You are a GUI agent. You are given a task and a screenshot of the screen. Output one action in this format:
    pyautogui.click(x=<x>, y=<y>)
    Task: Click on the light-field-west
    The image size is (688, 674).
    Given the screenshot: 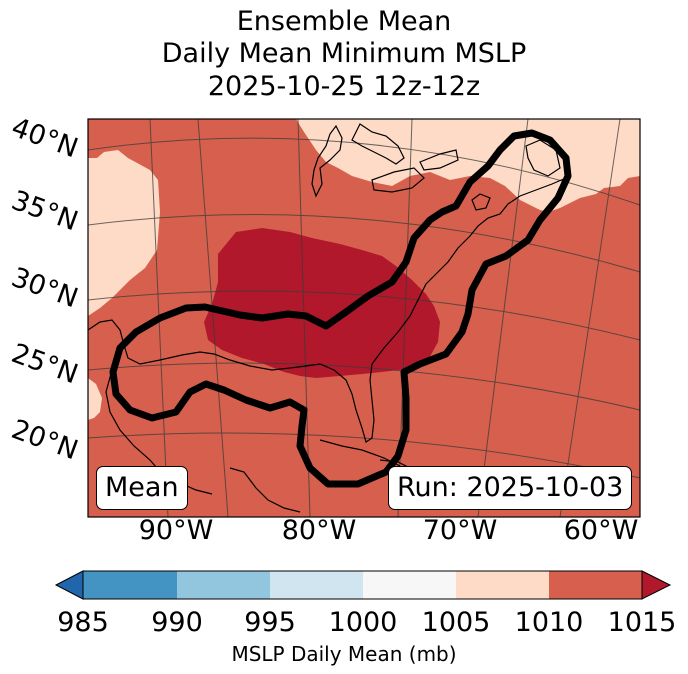 What is the action you would take?
    pyautogui.click(x=124, y=233)
    